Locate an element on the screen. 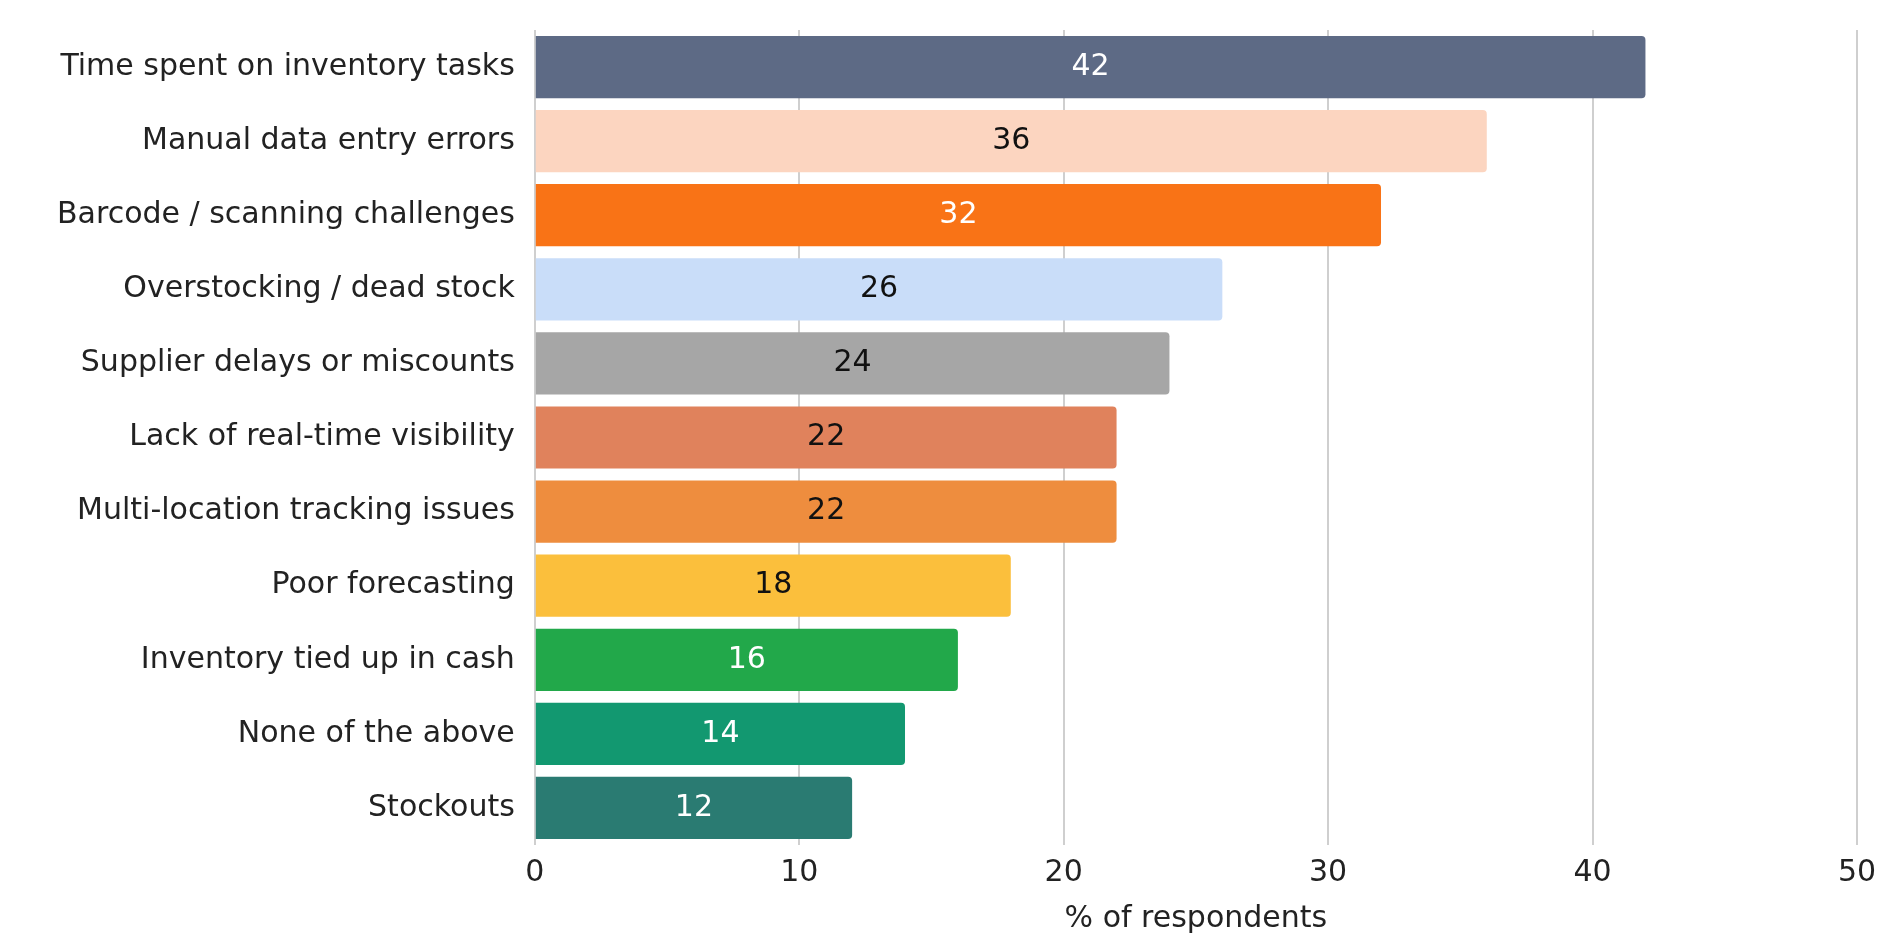 The image size is (1887, 945). data-label: 24 is located at coordinates (852, 361).